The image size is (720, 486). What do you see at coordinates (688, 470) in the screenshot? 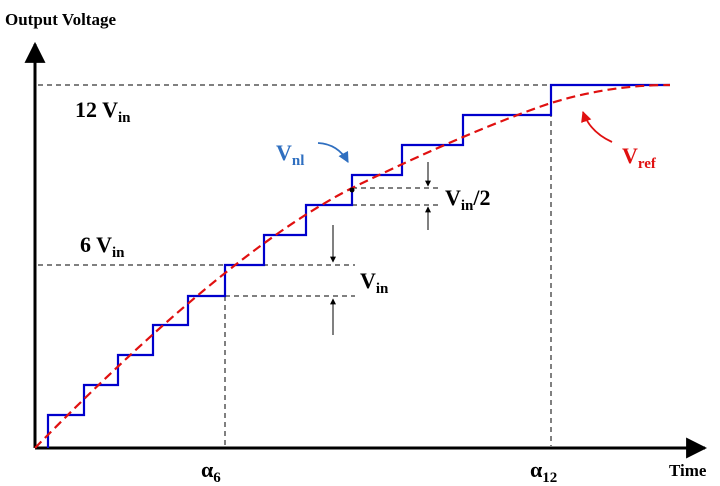
I see `x-axis-label: Time` at bounding box center [688, 470].